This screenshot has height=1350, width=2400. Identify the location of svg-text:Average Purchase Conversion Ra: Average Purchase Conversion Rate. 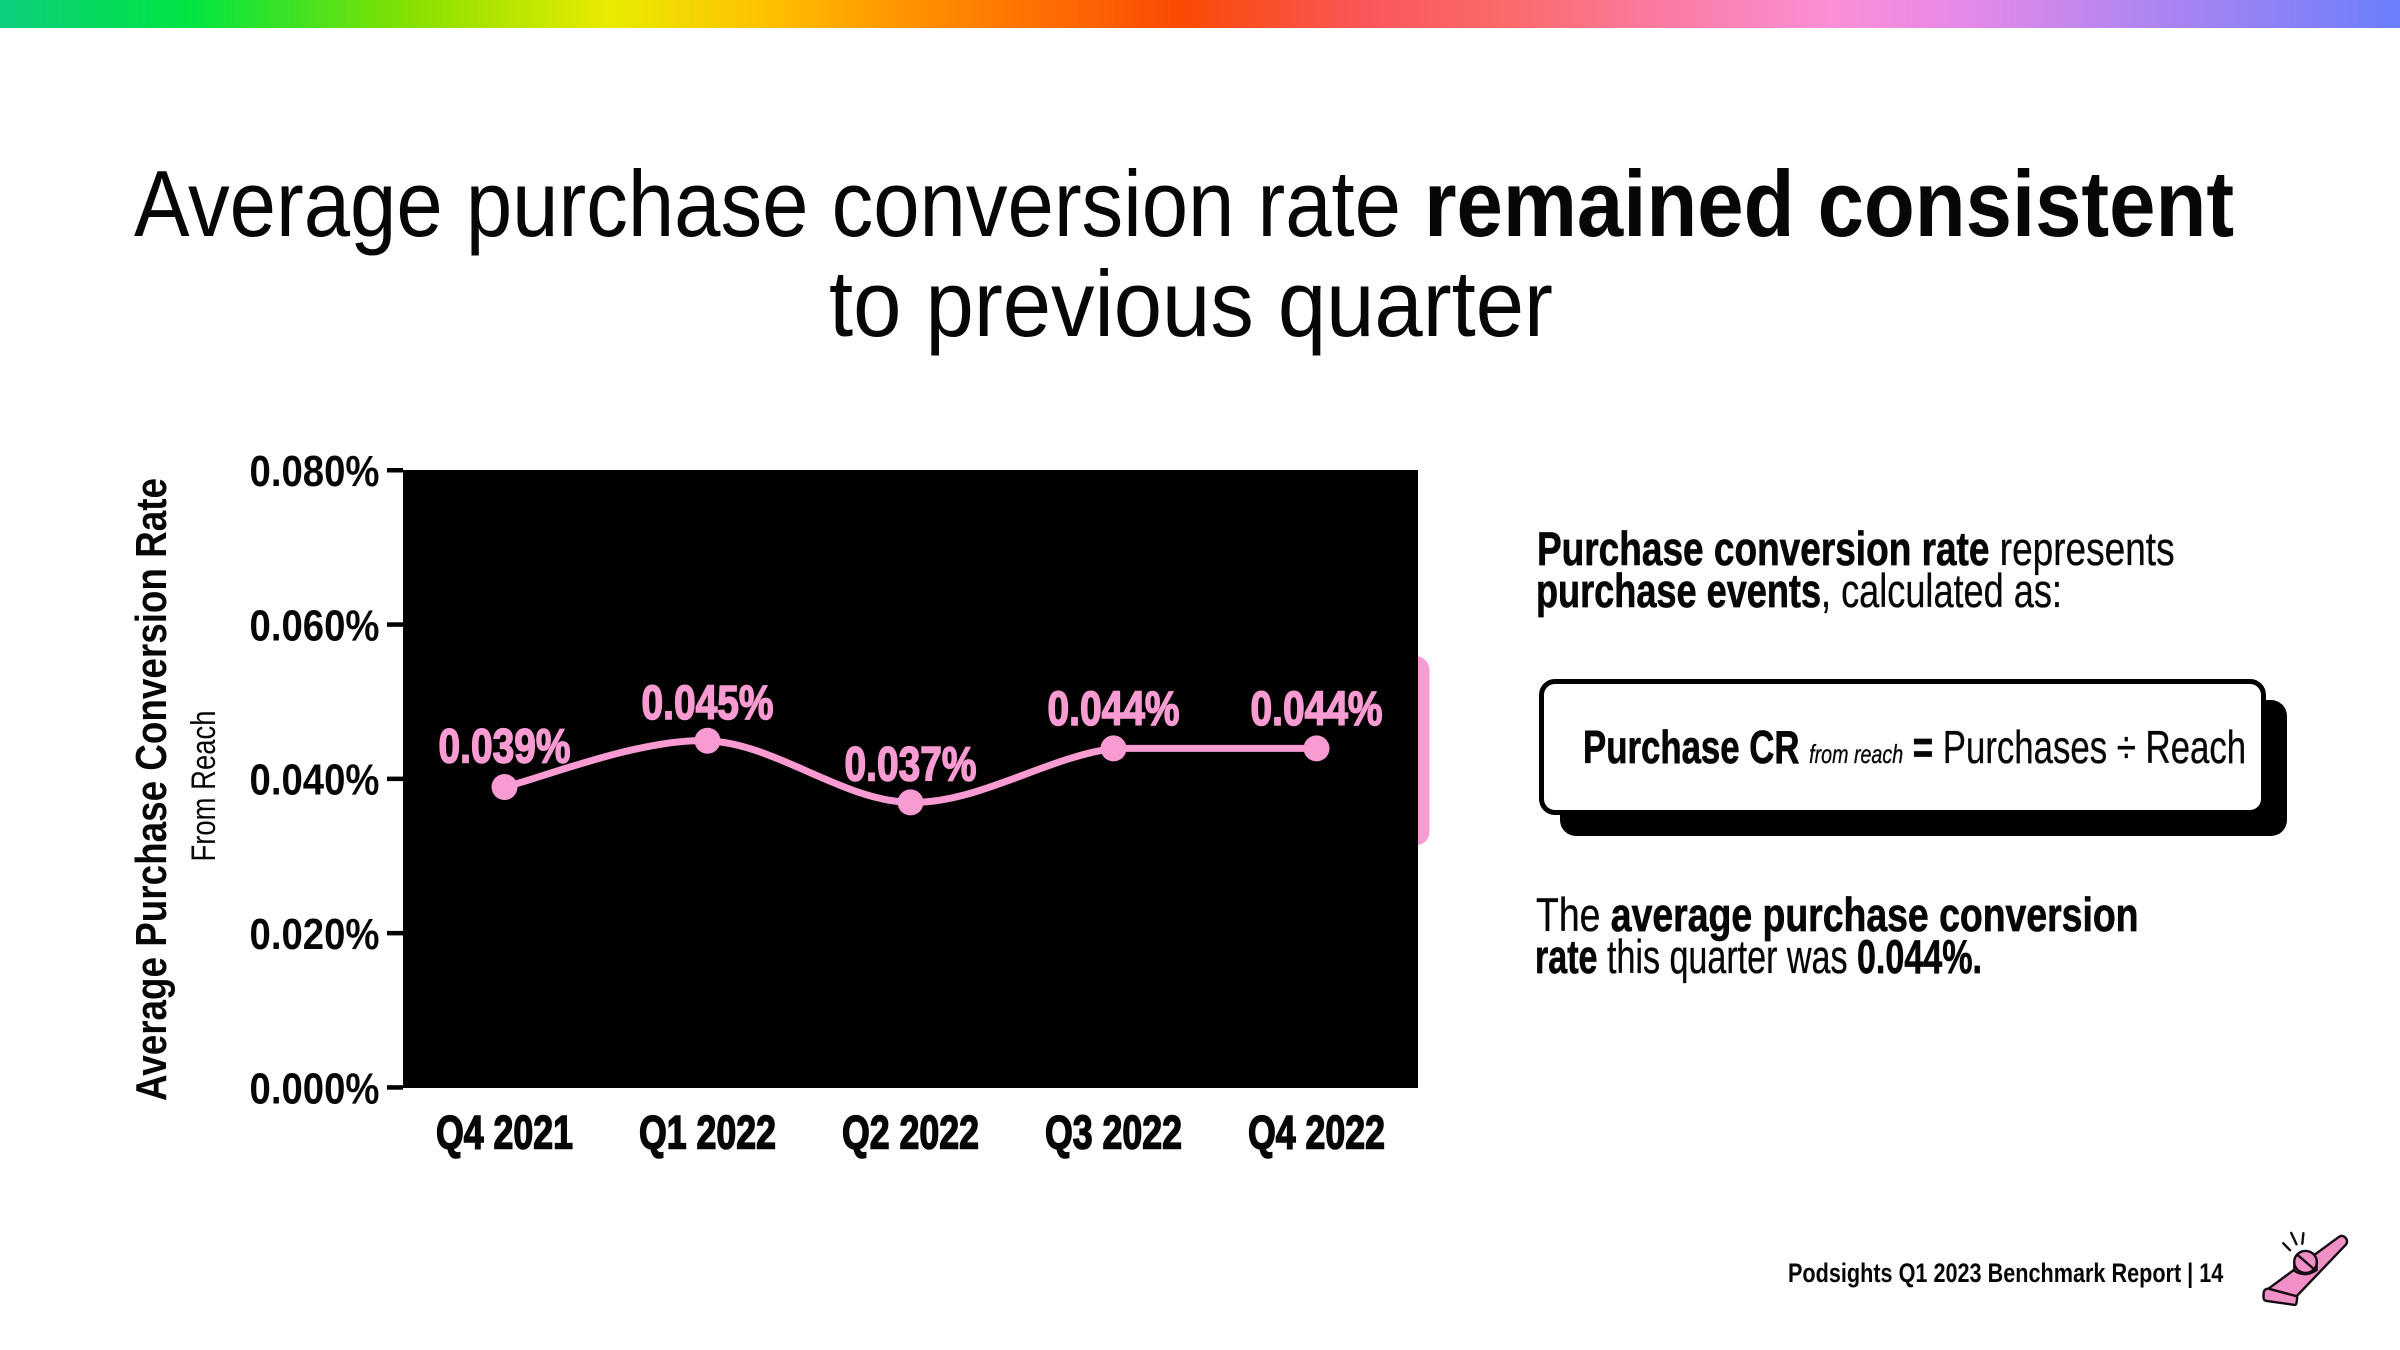
(151, 789).